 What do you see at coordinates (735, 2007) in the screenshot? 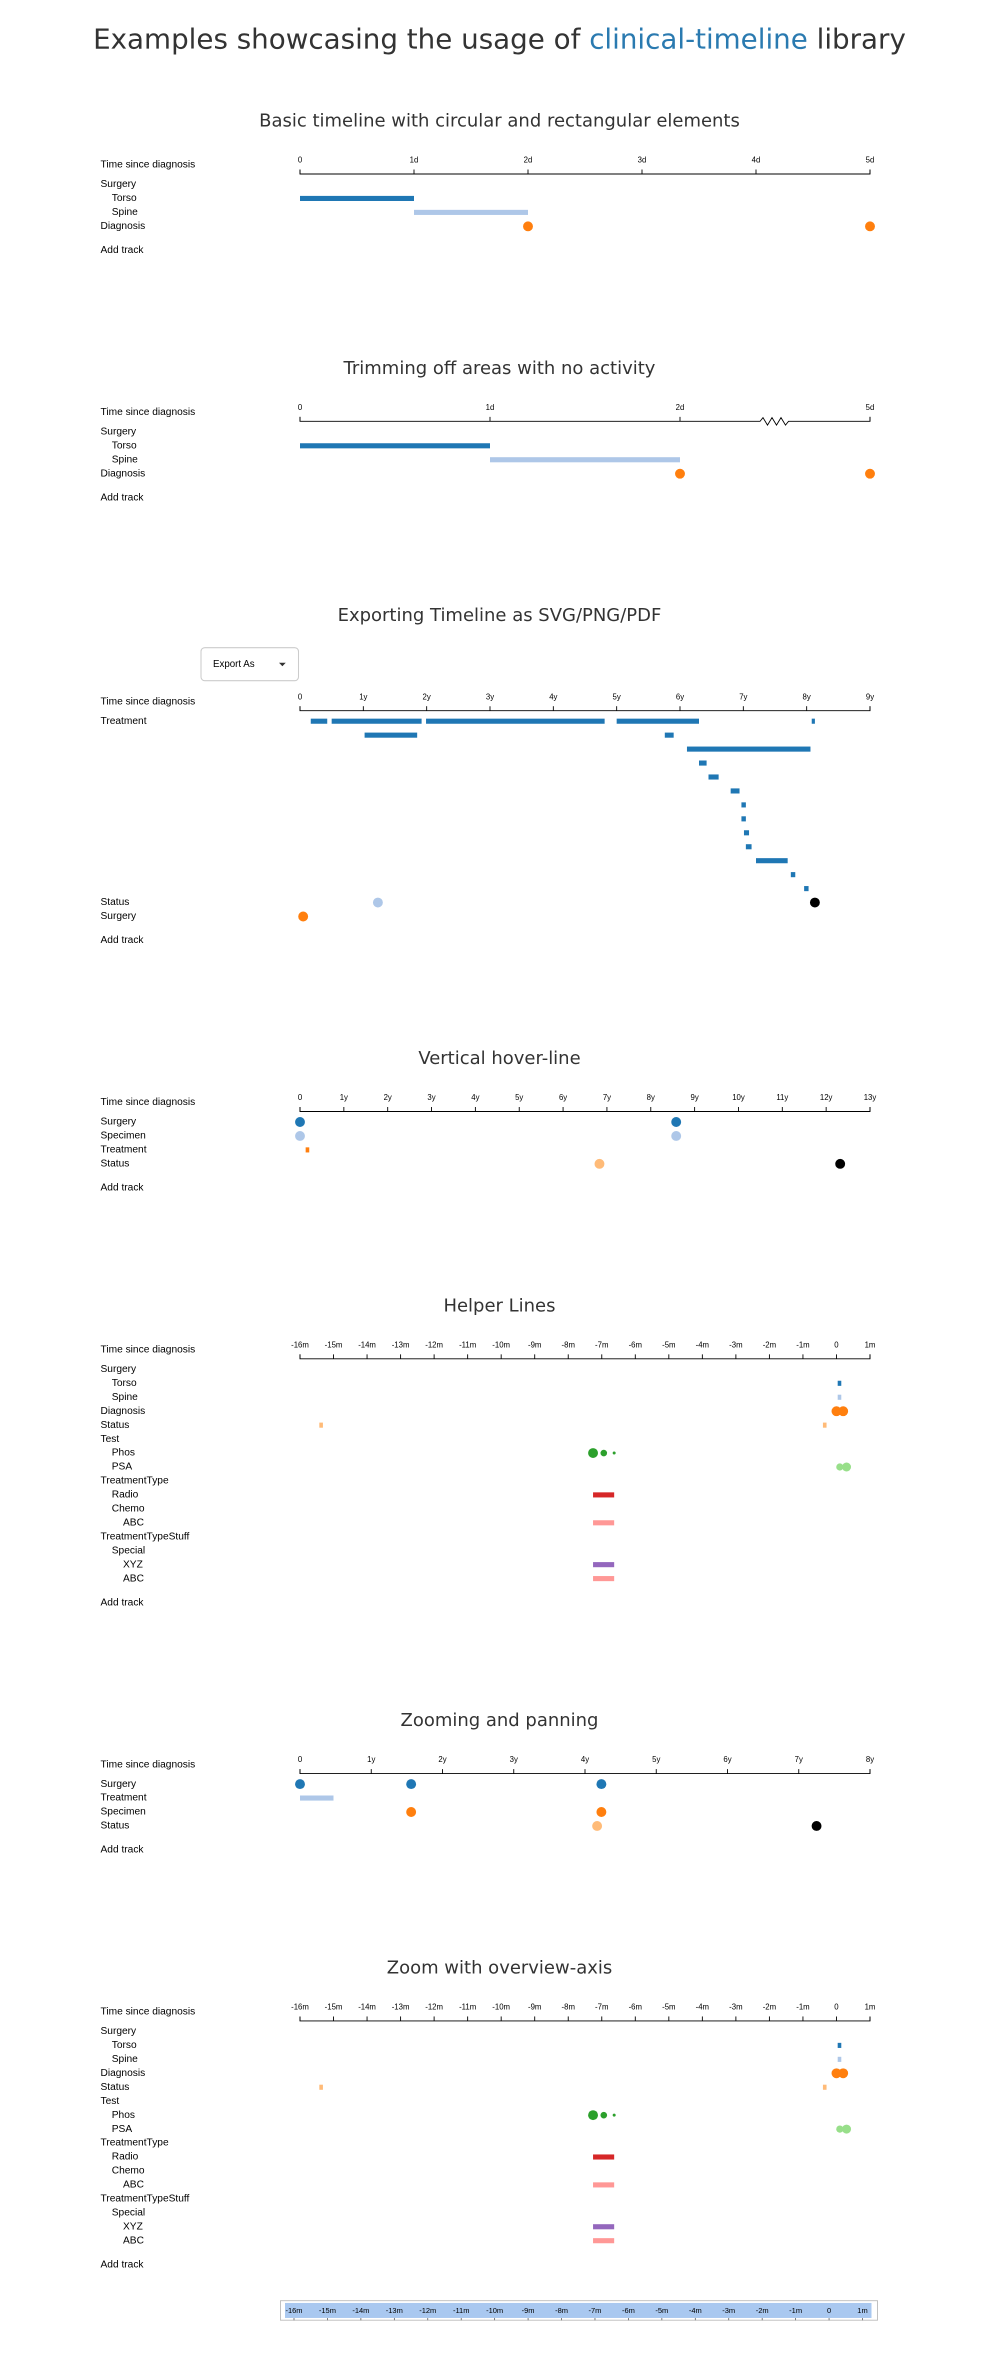
I see `tick-label: -3m` at bounding box center [735, 2007].